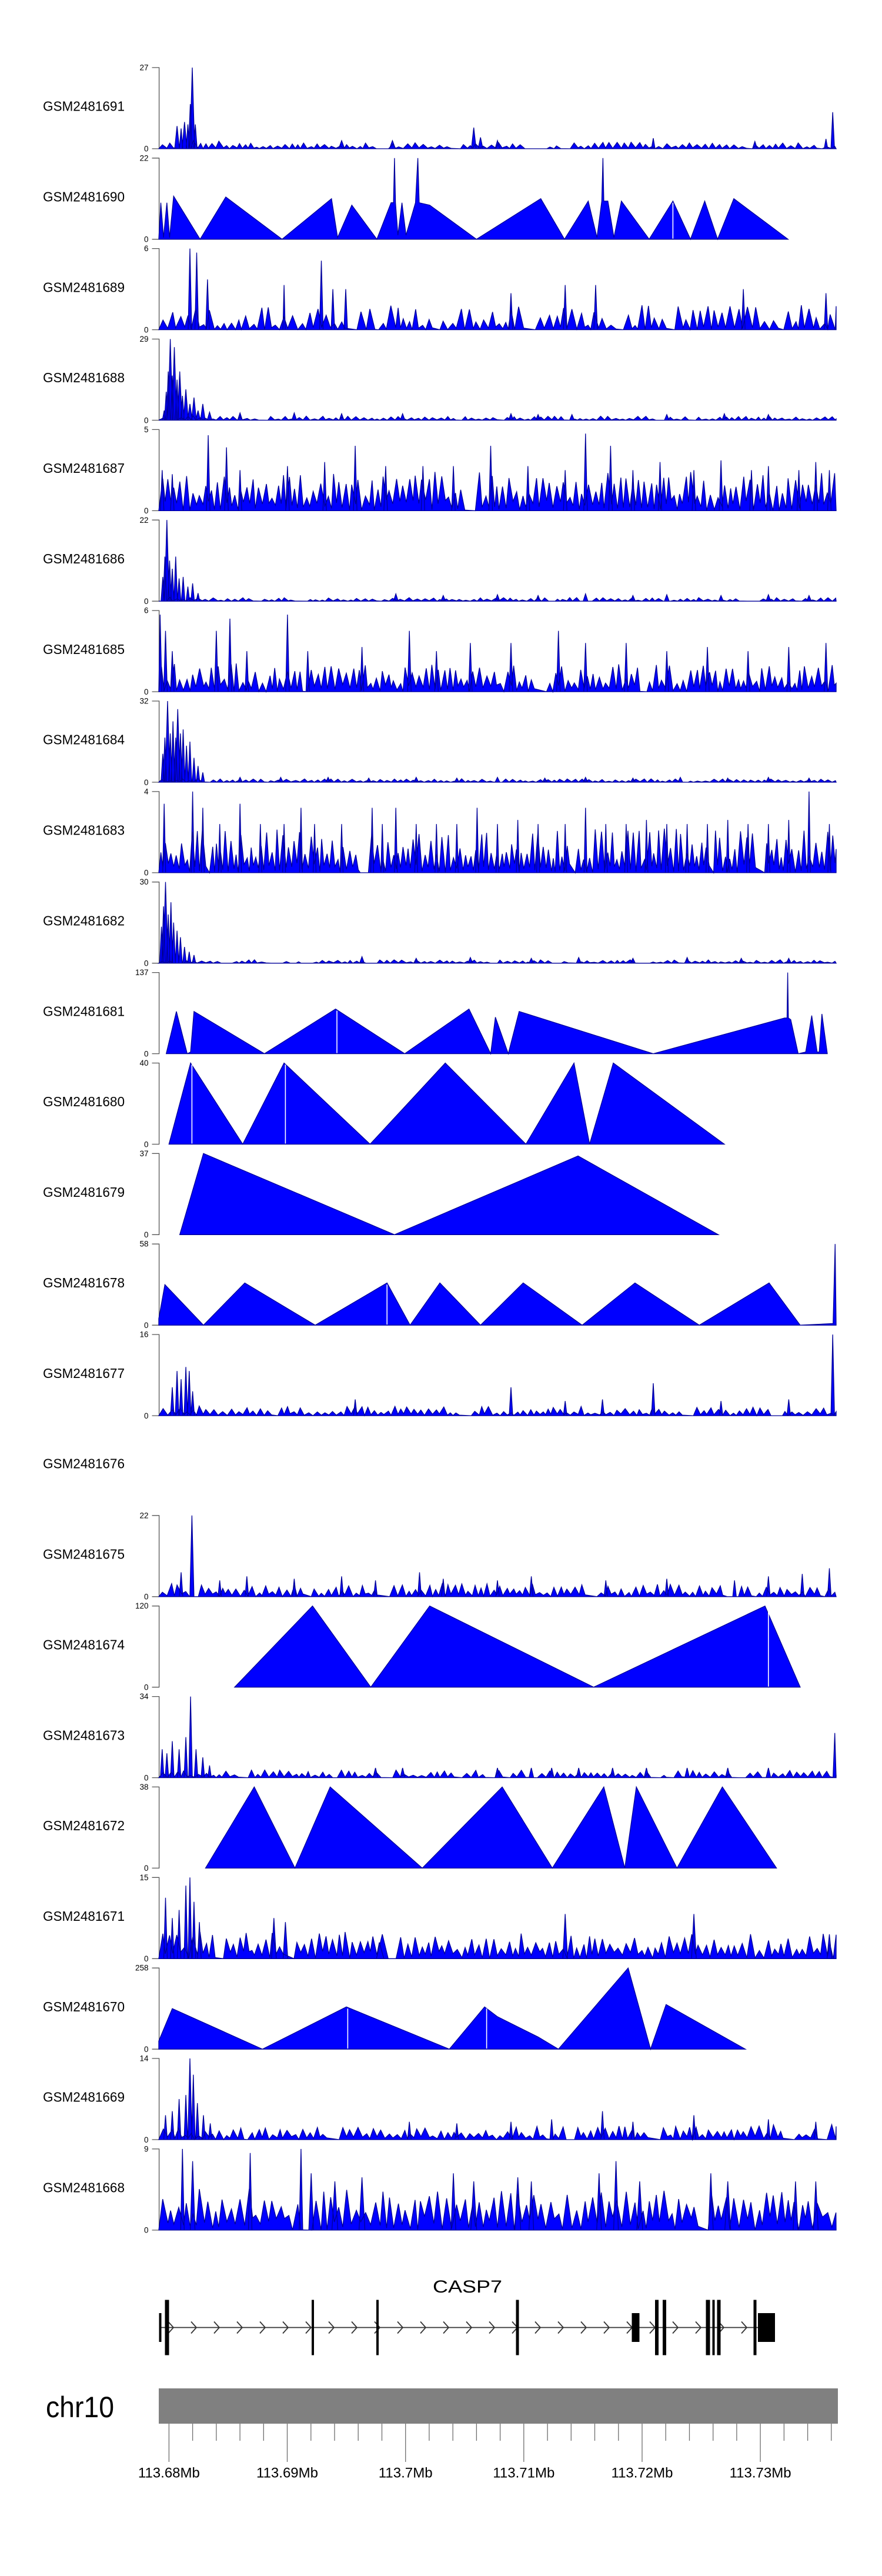 This screenshot has width=882, height=2576. Describe the element at coordinates (84, 830) in the screenshot. I see `svg-text: GSM2481683` at that location.